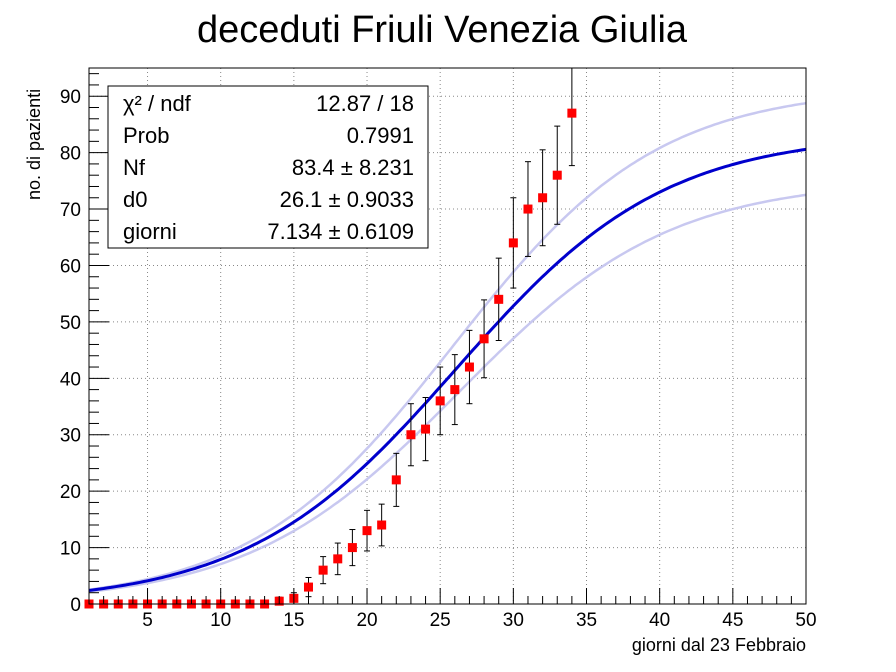 The height and width of the screenshot is (672, 896). Describe the element at coordinates (34, 144) in the screenshot. I see `y-axis-title: no. di pazienti` at that location.